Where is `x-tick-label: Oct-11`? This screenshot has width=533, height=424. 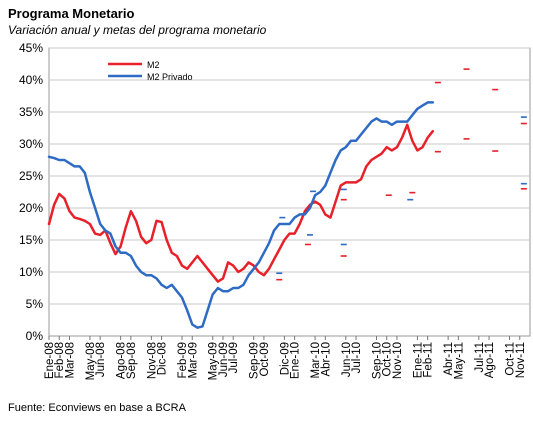 x-tick-label: Oct-11 is located at coordinates (511, 359).